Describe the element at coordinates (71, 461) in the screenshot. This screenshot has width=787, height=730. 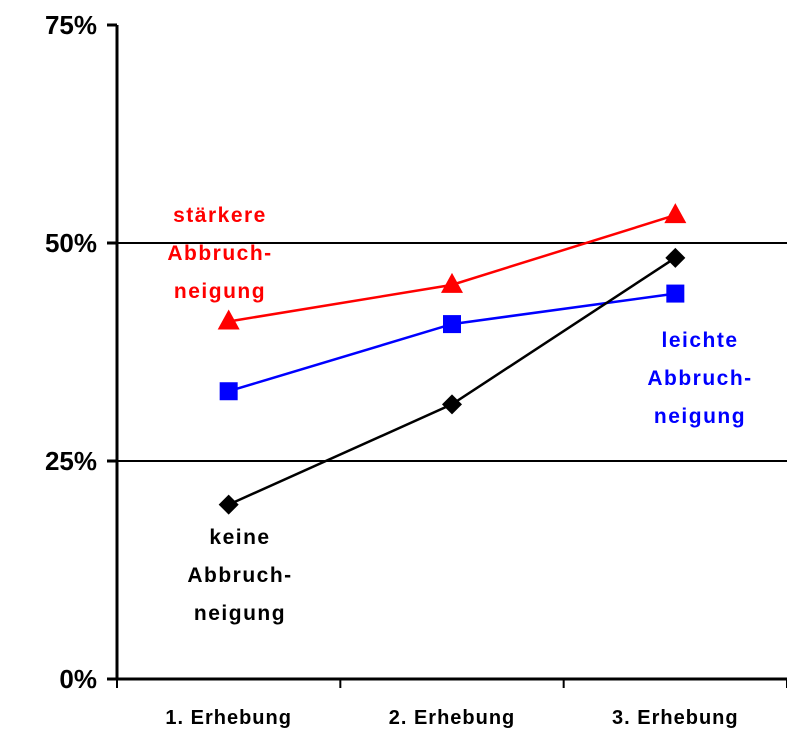
I see `y-tick-label: 25%` at that location.